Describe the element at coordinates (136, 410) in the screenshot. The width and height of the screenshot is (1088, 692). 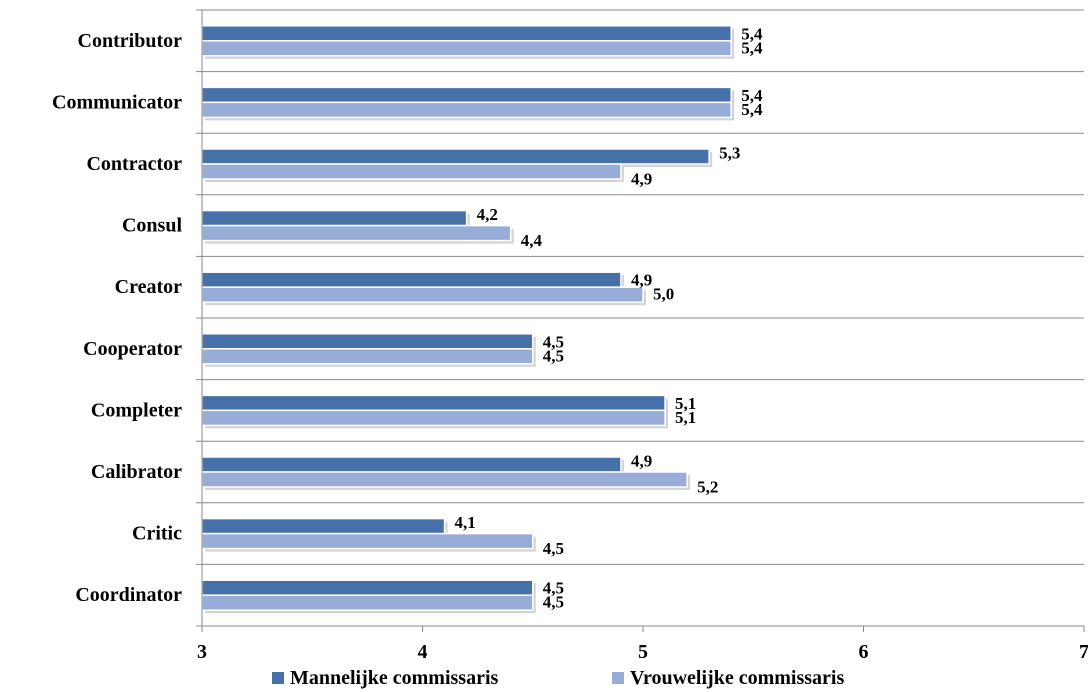
I see `category-label: Completer` at that location.